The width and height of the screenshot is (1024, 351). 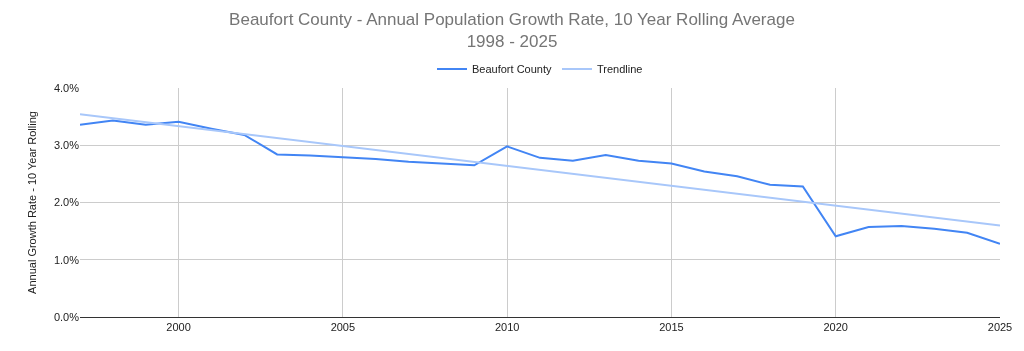 What do you see at coordinates (178, 327) in the screenshot?
I see `x-tick-label: 2000` at bounding box center [178, 327].